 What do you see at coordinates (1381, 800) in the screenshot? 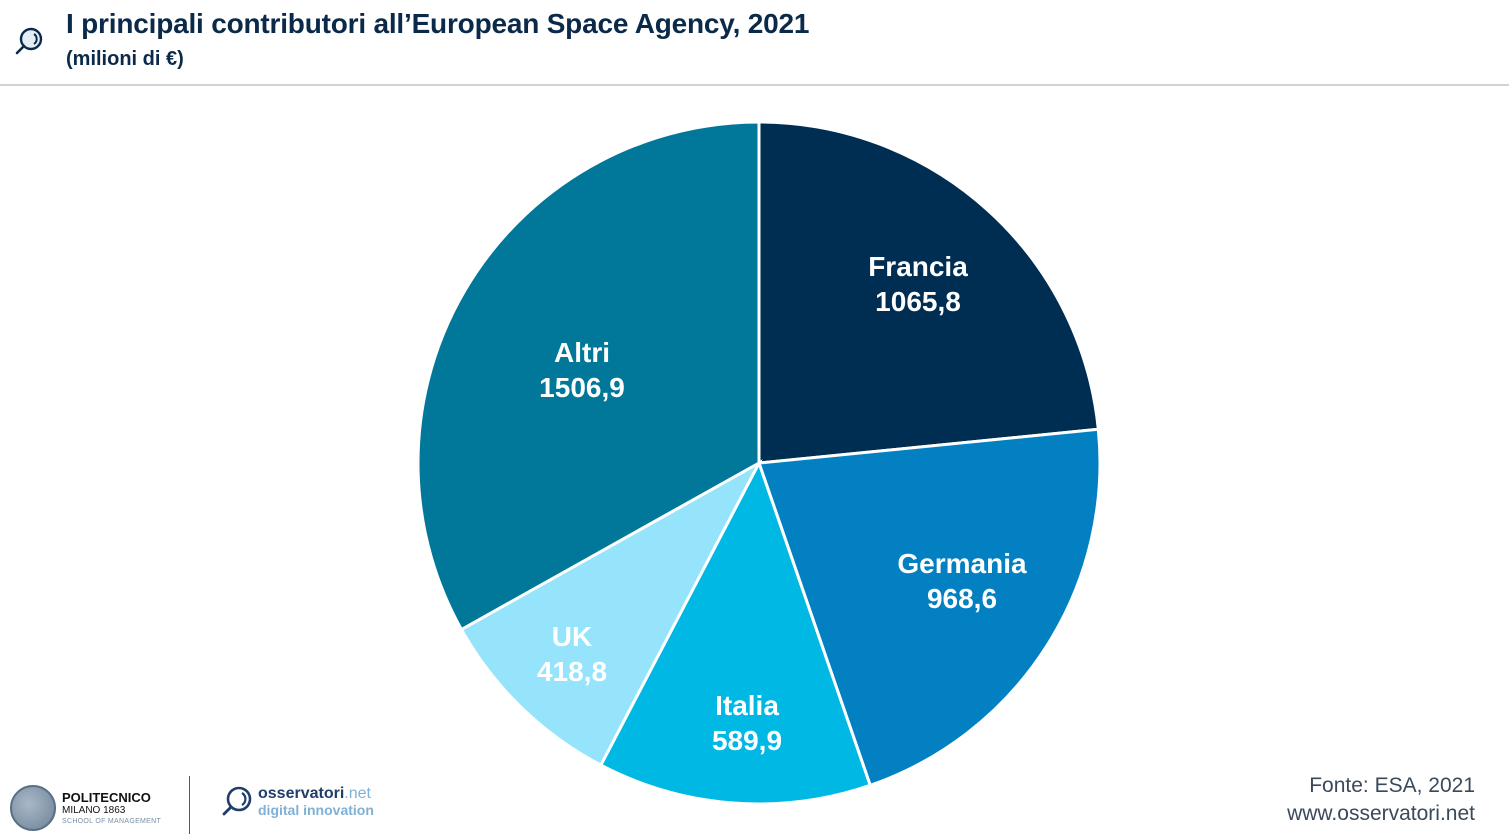
I see `source-block: Fonte: ESA, 2021 www.osservatori.net` at bounding box center [1381, 800].